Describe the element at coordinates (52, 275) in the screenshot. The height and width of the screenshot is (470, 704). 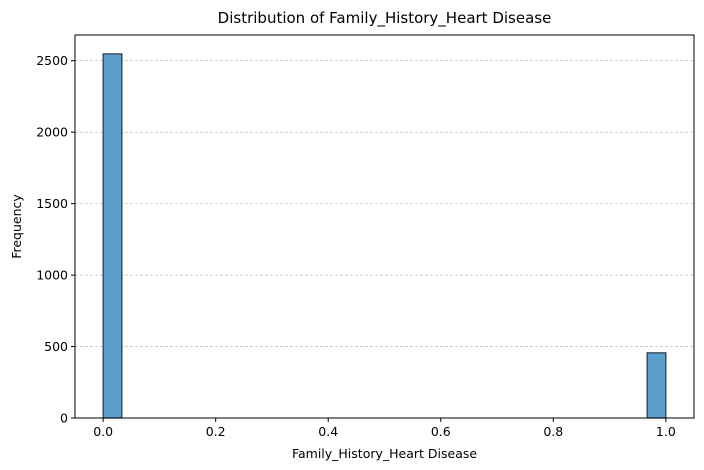
I see `y-tick-label: 1000` at that location.